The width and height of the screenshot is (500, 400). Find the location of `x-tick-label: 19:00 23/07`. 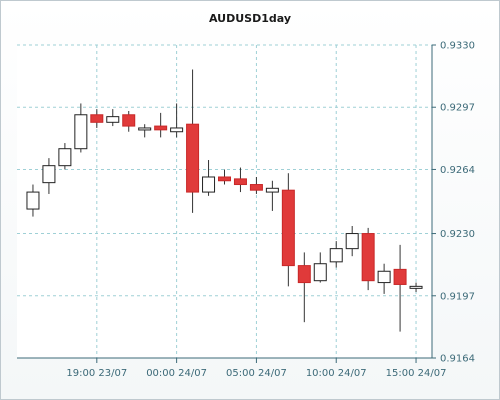

x-tick-label: 19:00 23/07 is located at coordinates (96, 373).